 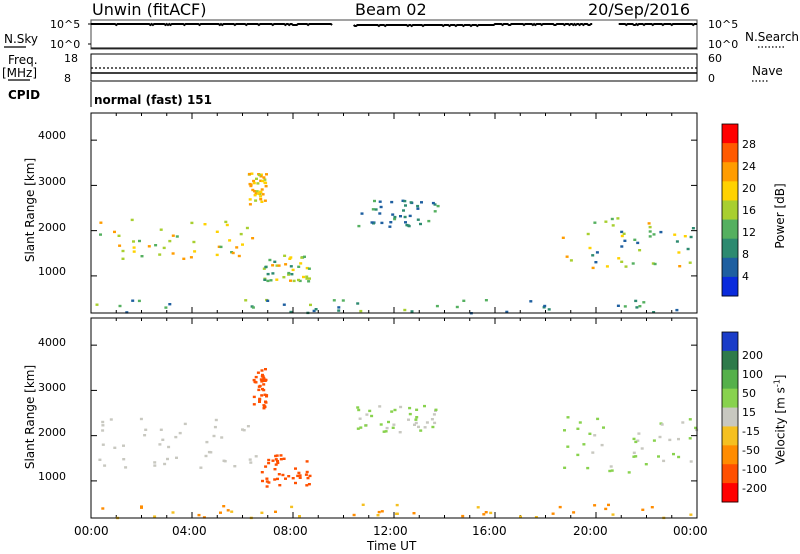 I want to click on power-cb-tick-12: 12, so click(x=749, y=232).